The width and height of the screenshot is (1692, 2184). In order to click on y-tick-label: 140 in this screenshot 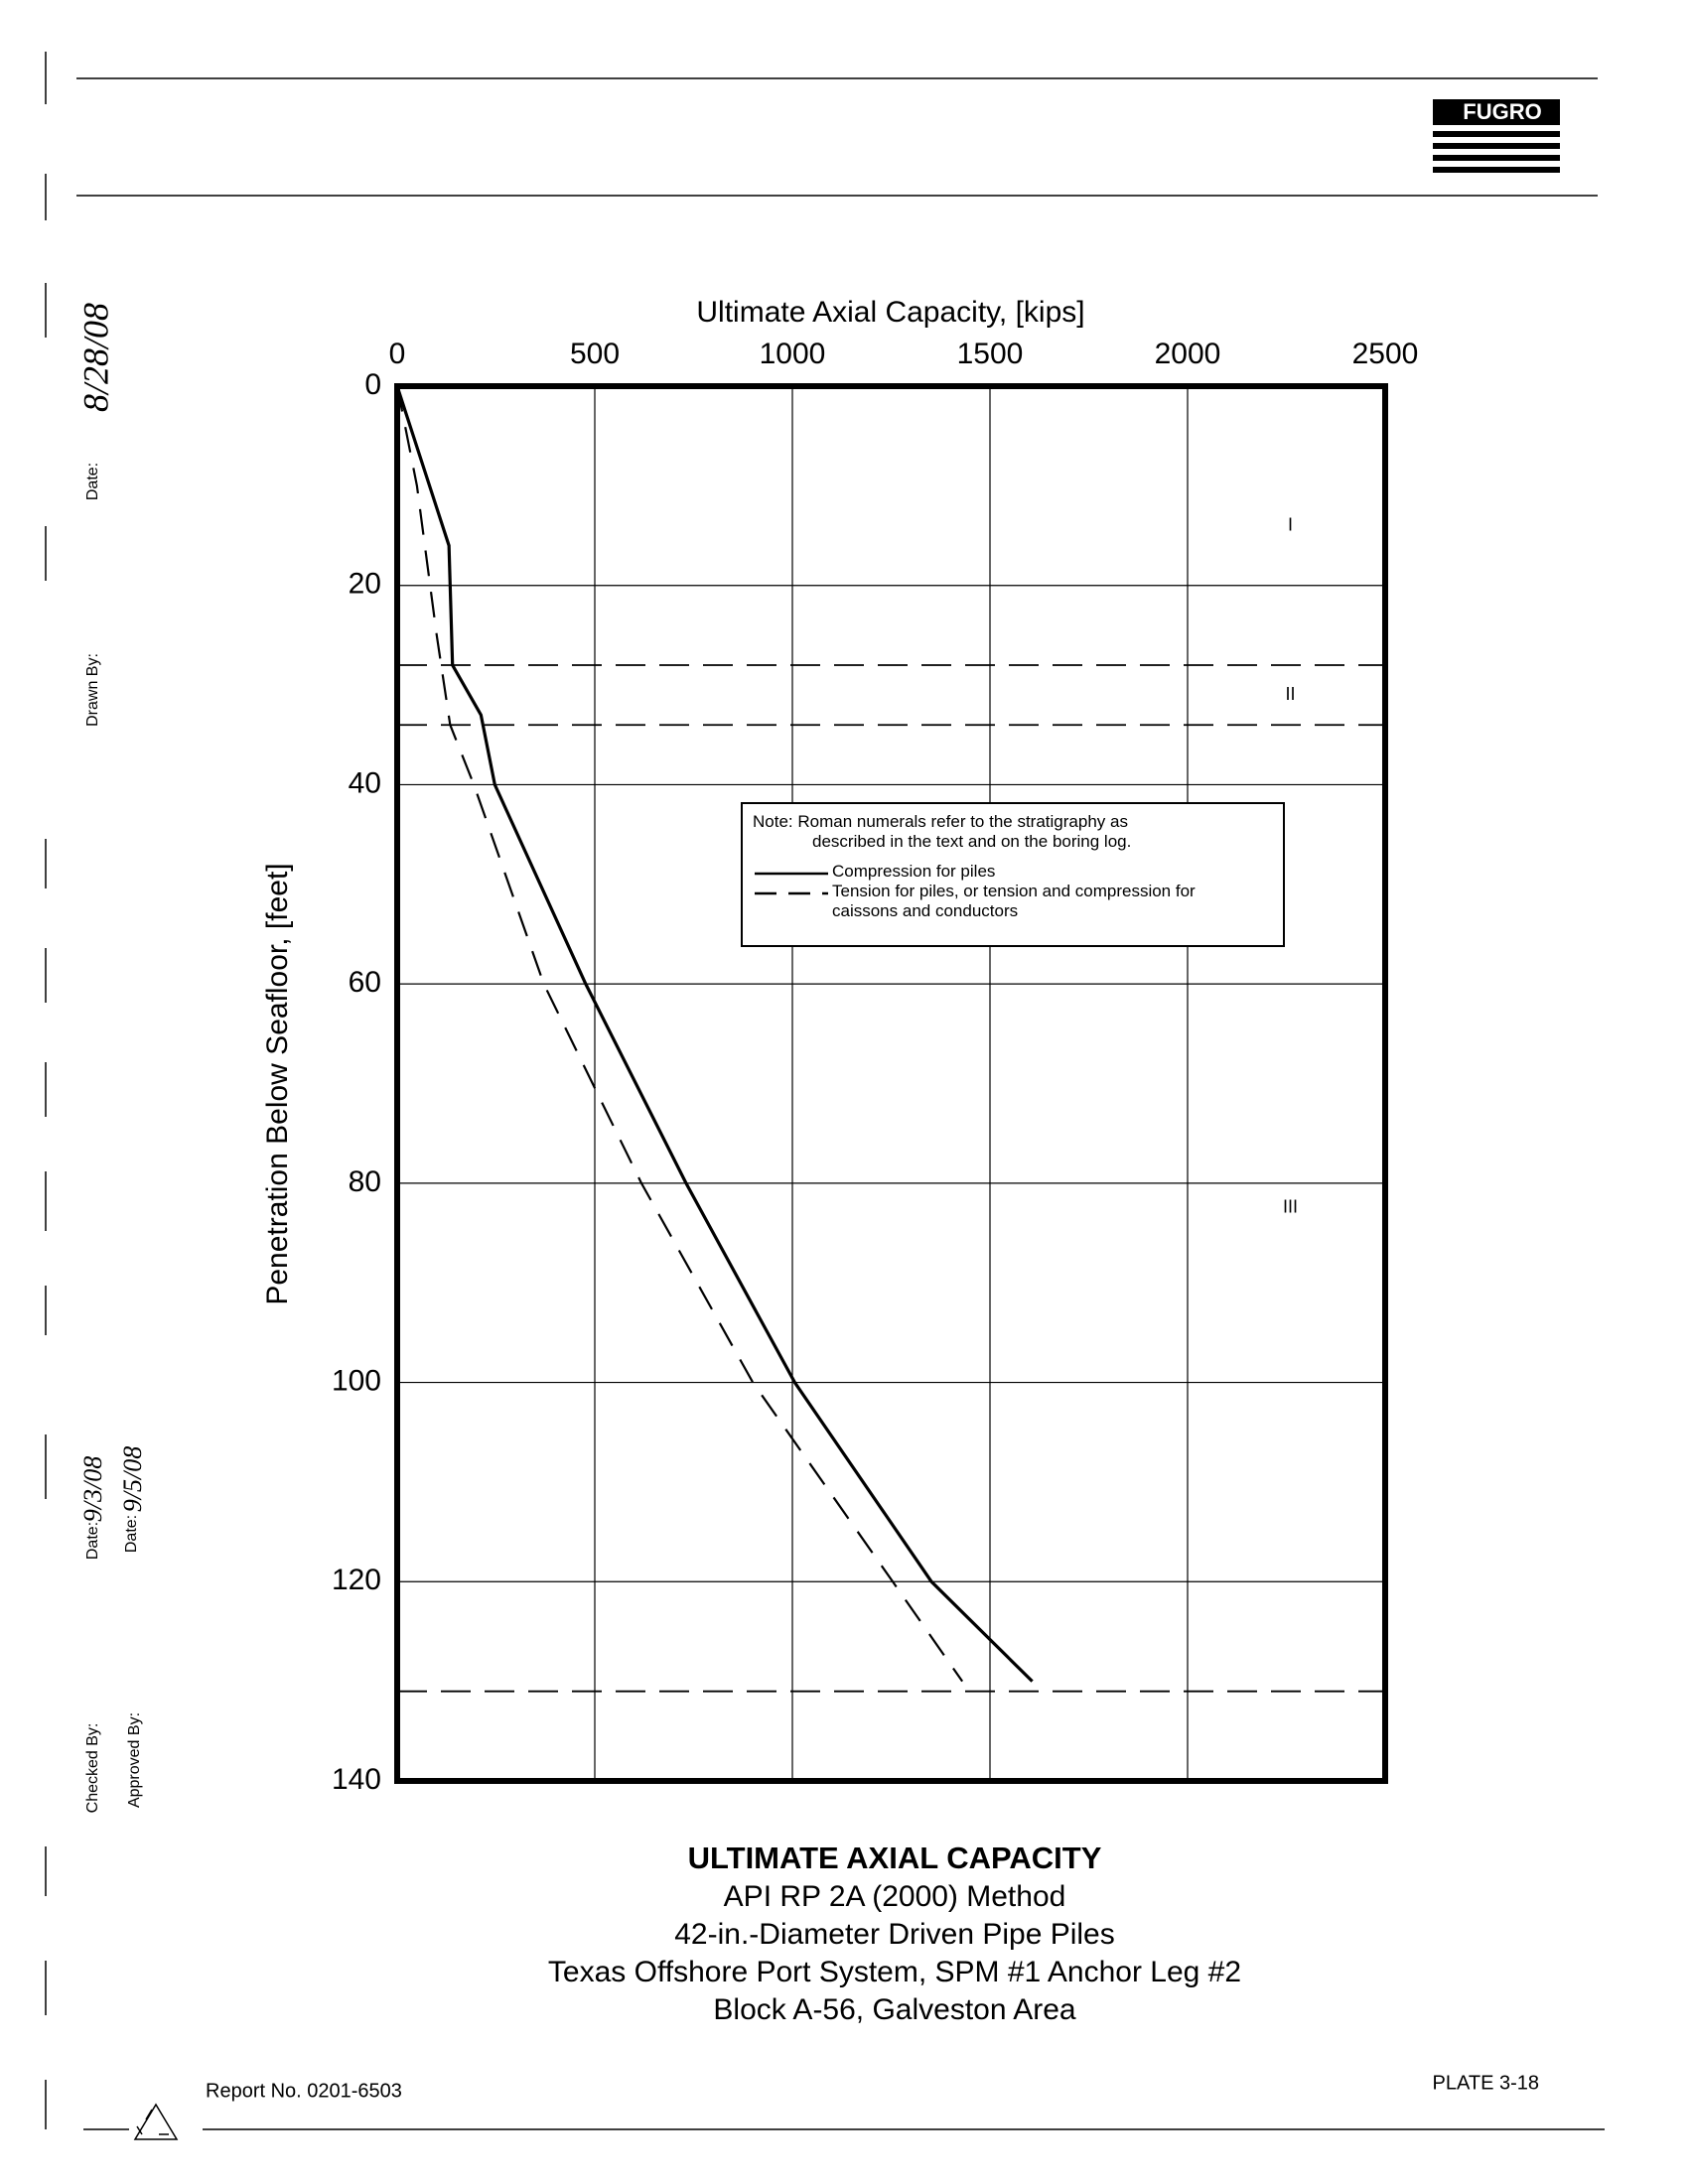, I will do `click(356, 1779)`.